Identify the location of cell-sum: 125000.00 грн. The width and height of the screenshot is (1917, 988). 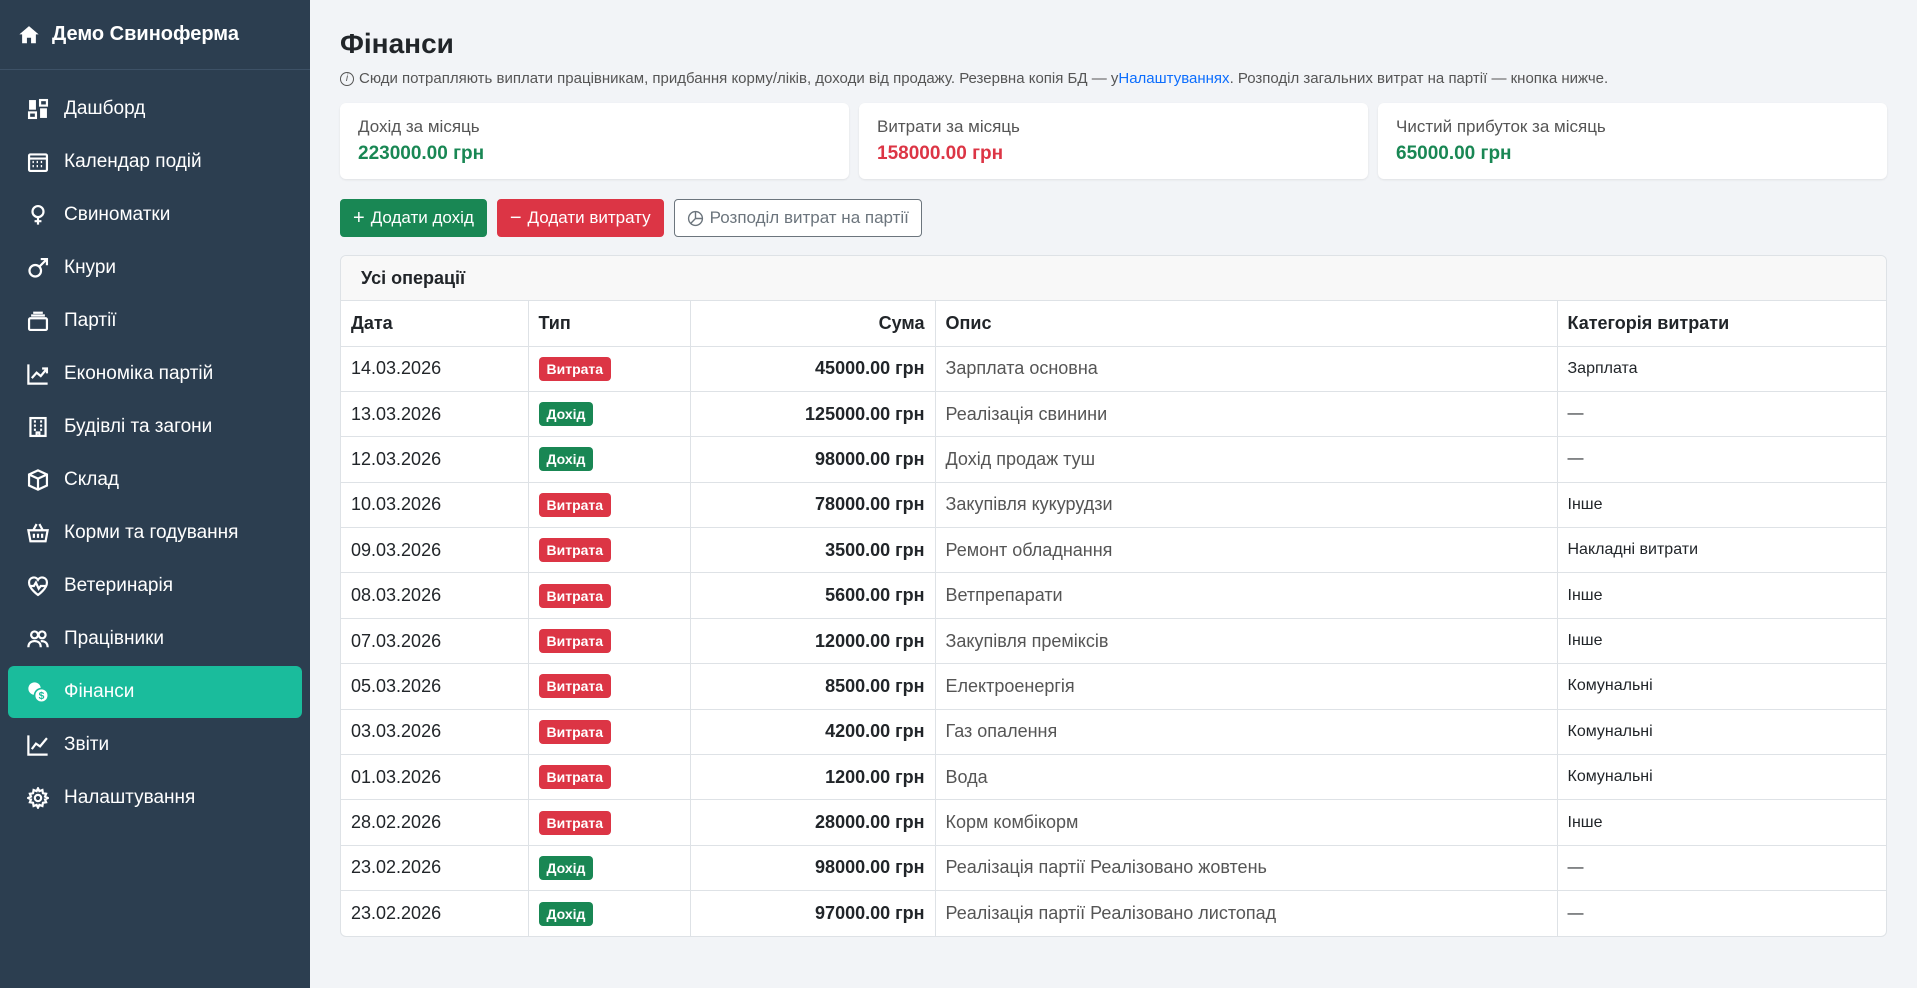
(812, 414).